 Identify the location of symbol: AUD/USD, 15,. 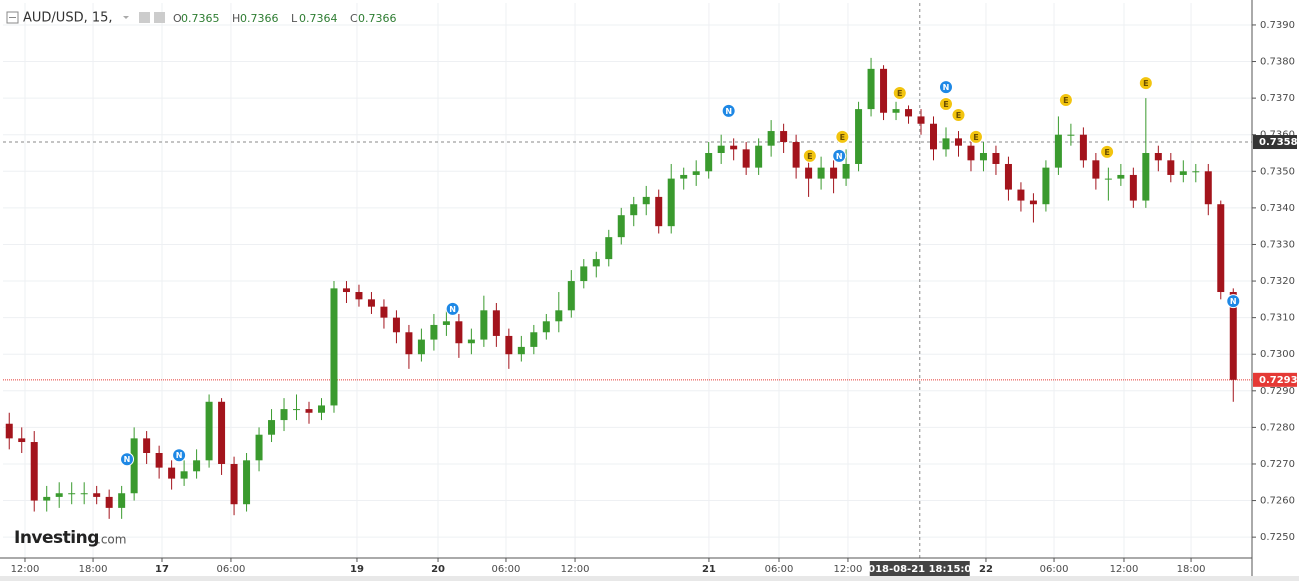
(68, 18).